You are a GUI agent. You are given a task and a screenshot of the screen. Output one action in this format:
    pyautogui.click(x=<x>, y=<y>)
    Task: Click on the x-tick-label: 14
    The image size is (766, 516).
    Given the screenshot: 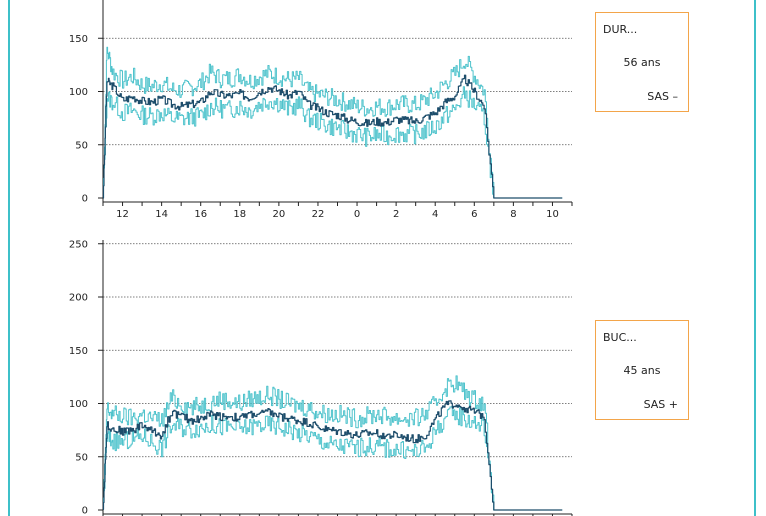 What is the action you would take?
    pyautogui.click(x=161, y=214)
    